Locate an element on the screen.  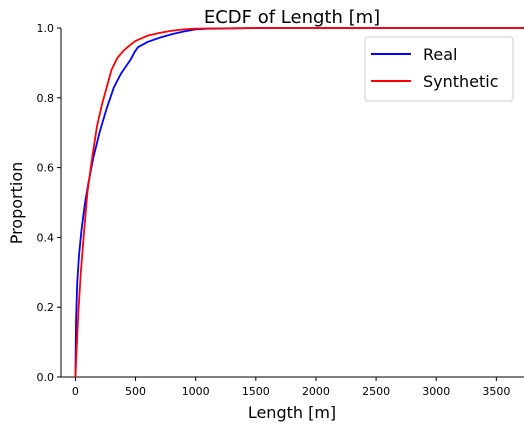
legend-label-synthetic: Synthetic is located at coordinates (461, 81).